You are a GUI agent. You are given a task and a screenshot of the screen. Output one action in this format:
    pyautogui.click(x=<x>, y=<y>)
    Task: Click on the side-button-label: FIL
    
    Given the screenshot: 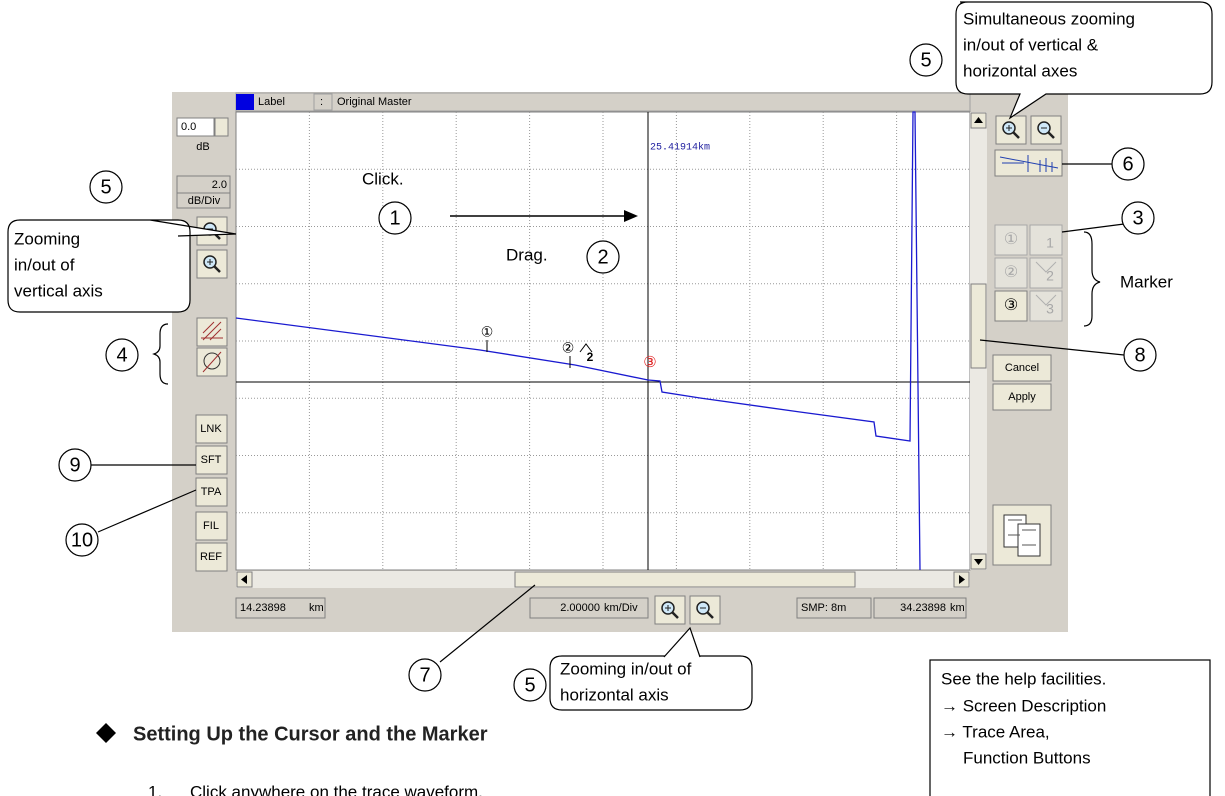 What is the action you would take?
    pyautogui.click(x=211, y=526)
    